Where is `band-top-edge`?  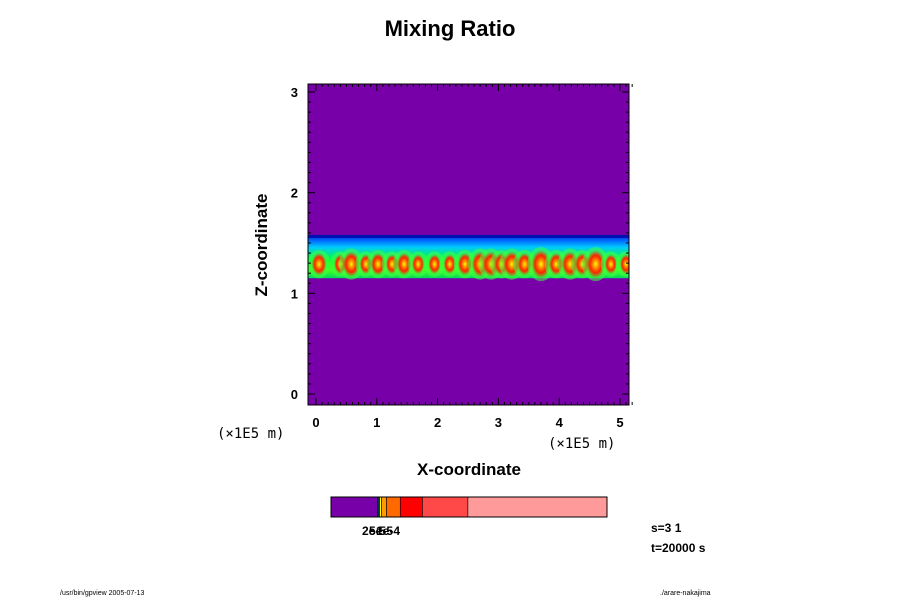 band-top-edge is located at coordinates (468, 236).